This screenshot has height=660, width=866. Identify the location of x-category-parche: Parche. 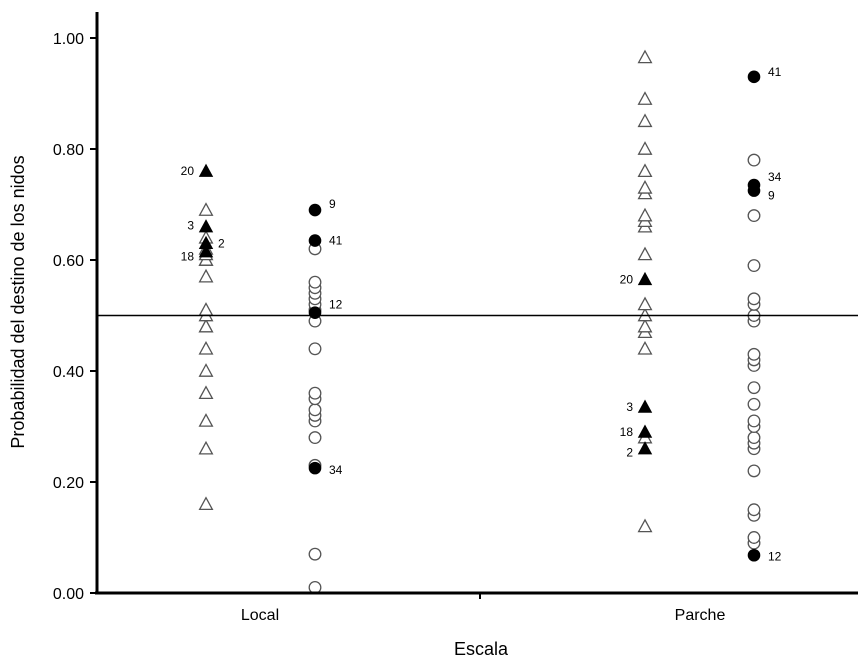
(700, 615).